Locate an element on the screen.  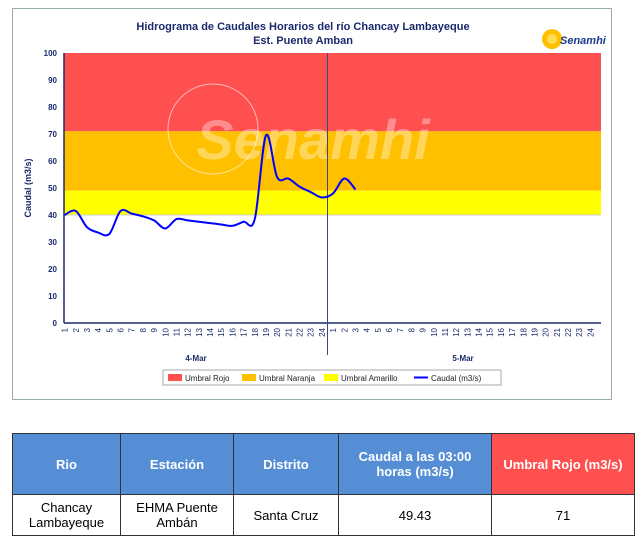
band-umbral-naranja is located at coordinates (332, 161).